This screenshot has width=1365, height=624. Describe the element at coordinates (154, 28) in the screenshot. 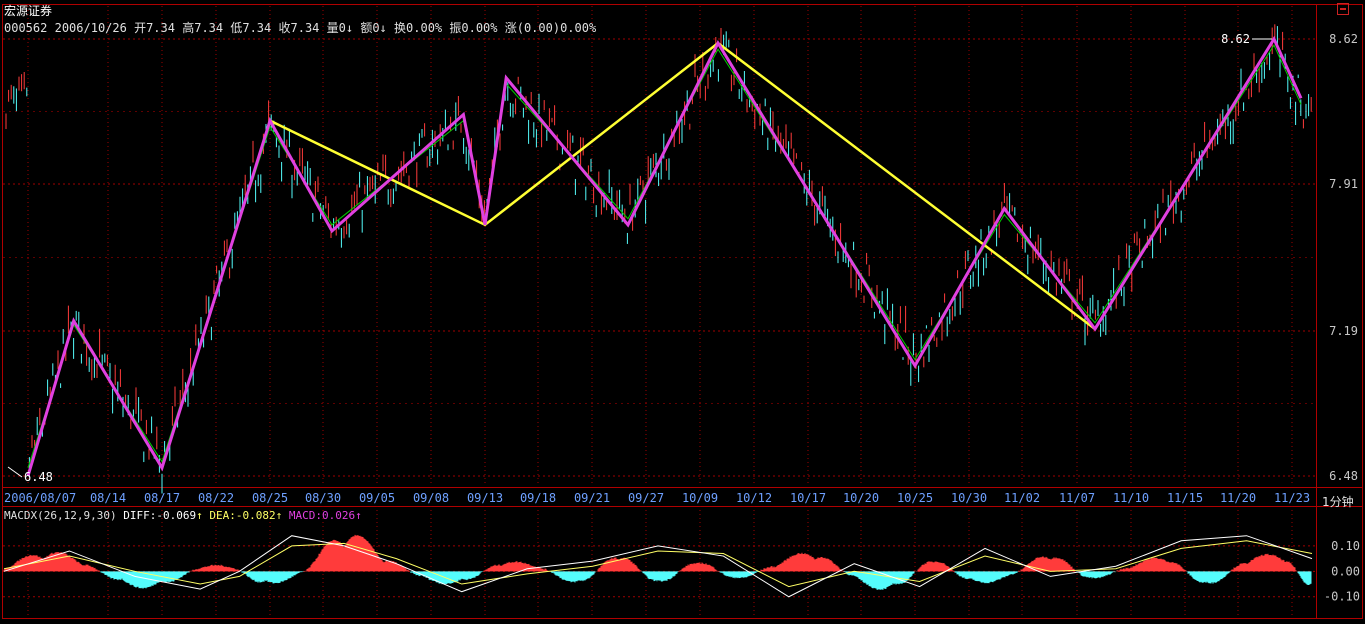

I see `quote-open: 开7.34` at that location.